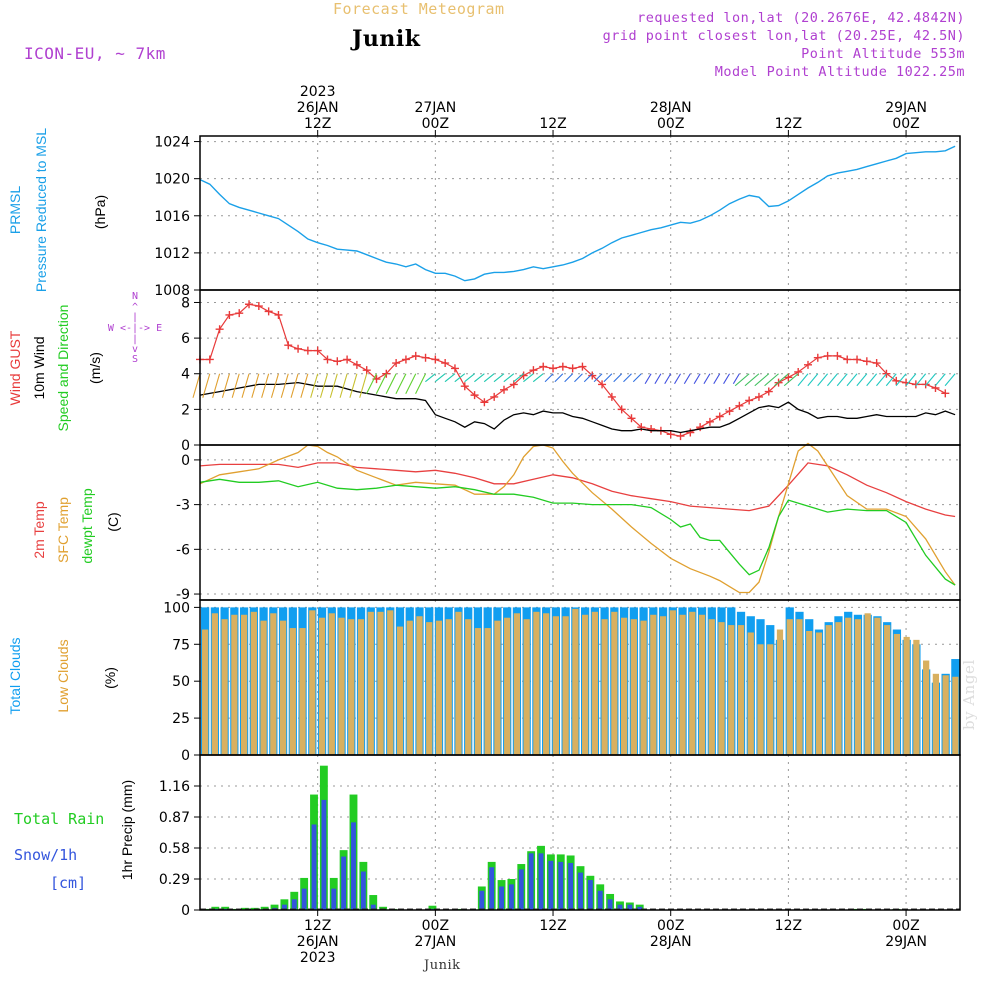 This screenshot has width=1000, height=1000. What do you see at coordinates (577, 213) in the screenshot?
I see `pressure-line` at bounding box center [577, 213].